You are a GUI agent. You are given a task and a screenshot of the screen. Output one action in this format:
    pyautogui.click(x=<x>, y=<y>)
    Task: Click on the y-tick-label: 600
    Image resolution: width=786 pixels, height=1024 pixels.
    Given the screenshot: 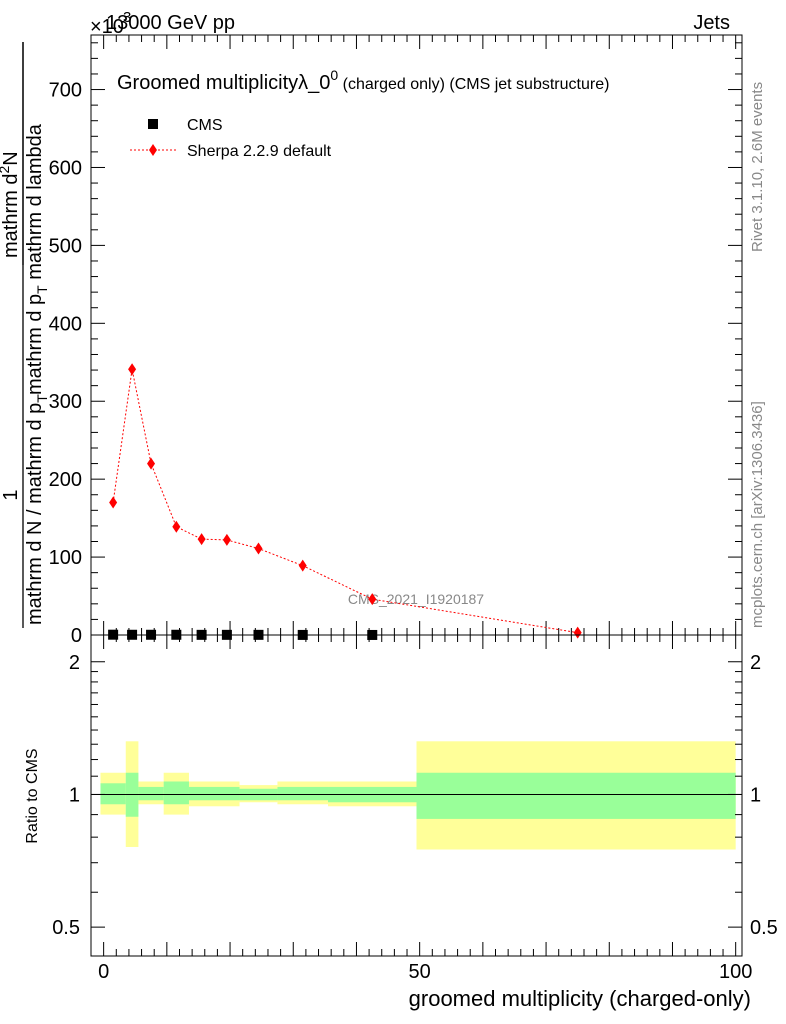 What is the action you would take?
    pyautogui.click(x=65, y=168)
    